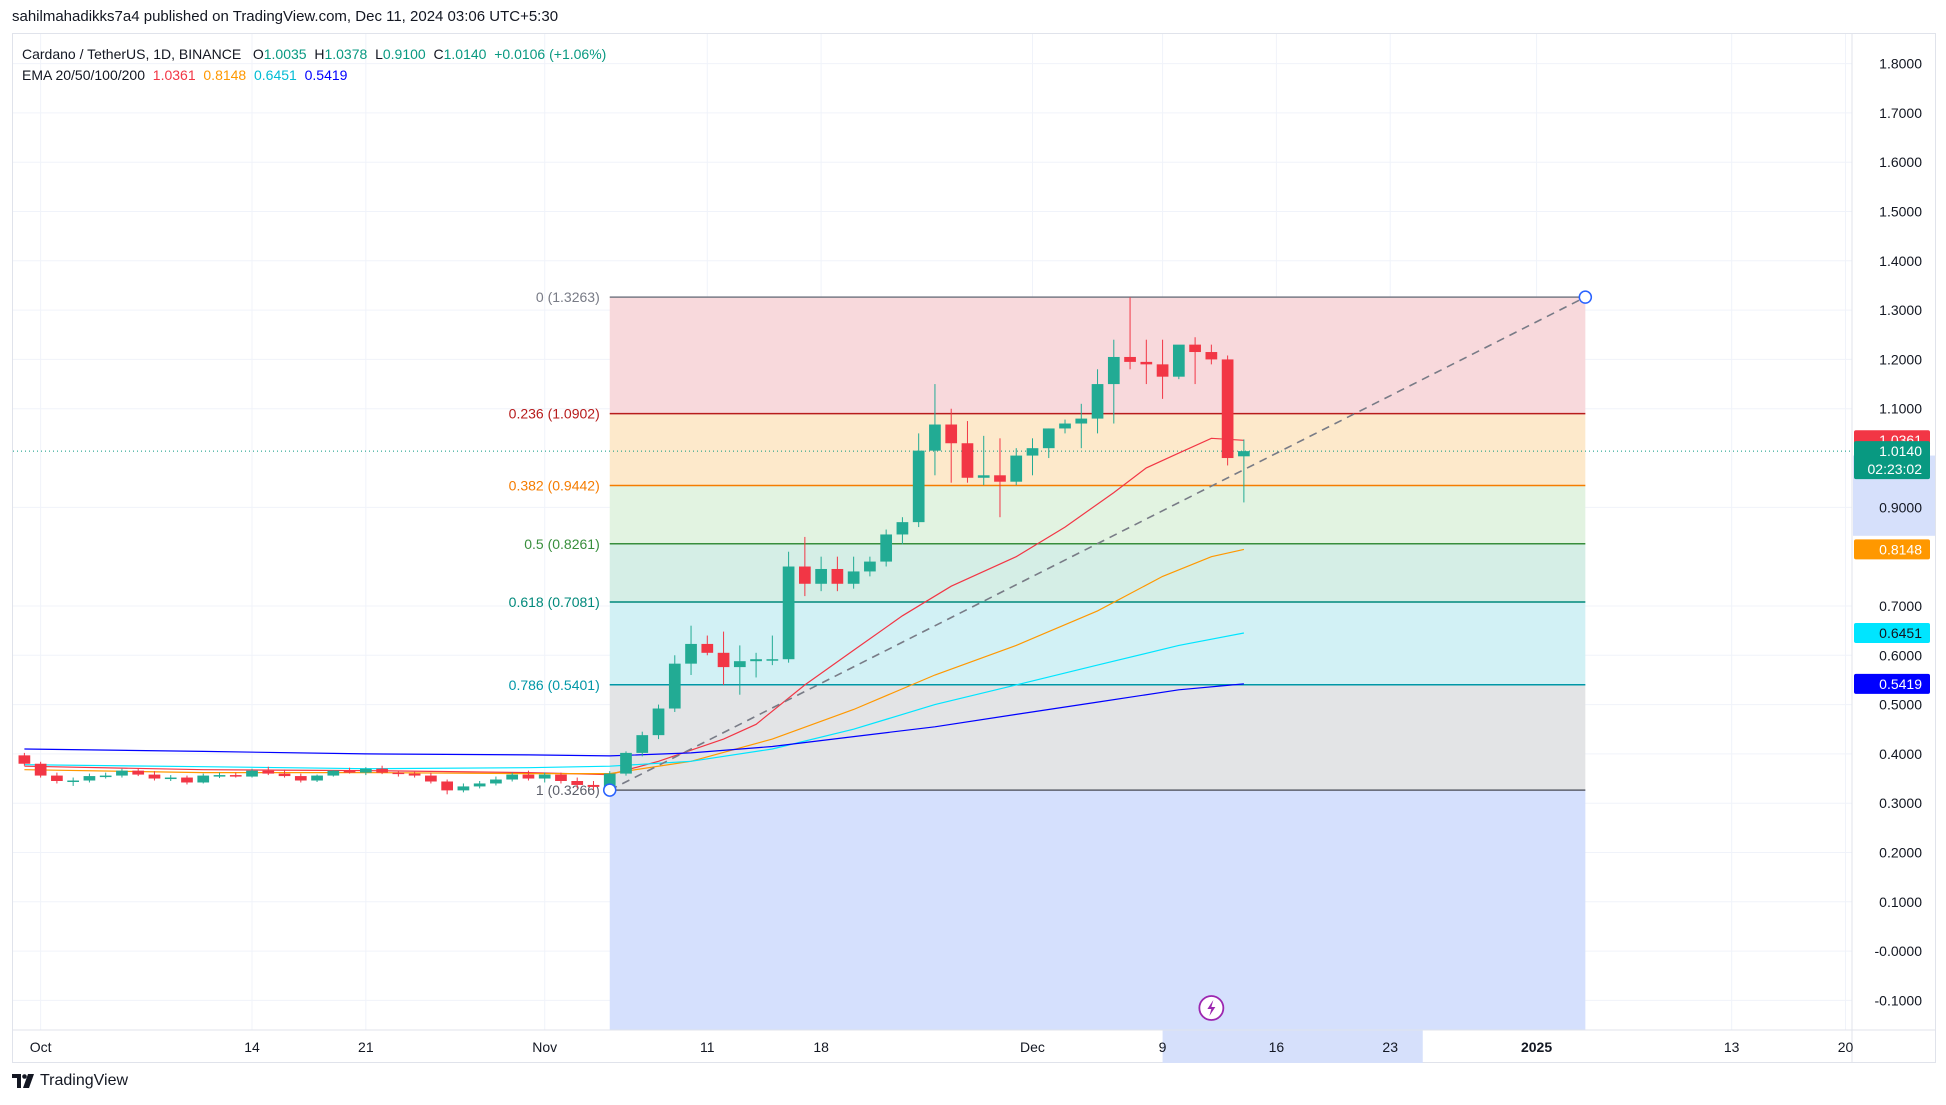 The image size is (1946, 1105). I want to click on high-label: H, so click(319, 54).